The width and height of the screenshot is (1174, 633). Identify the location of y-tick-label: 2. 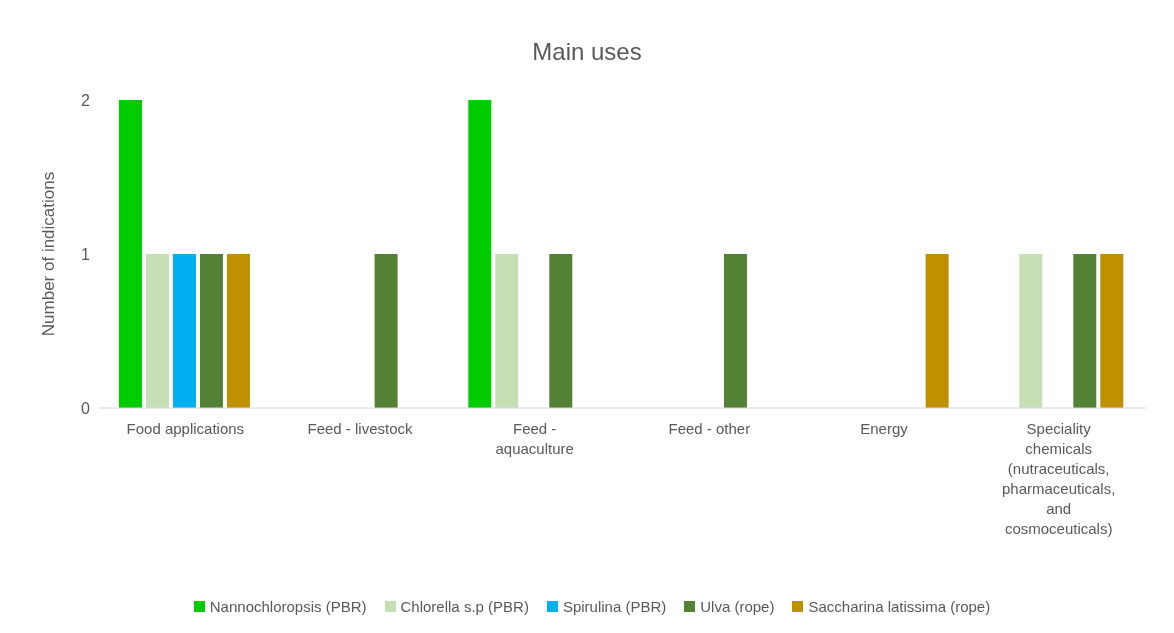
(86, 100).